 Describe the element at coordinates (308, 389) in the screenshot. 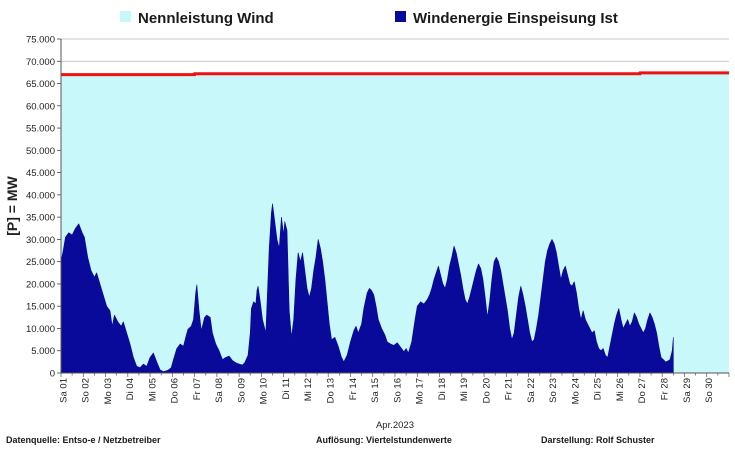

I see `x-tick-label: Mi 12` at that location.